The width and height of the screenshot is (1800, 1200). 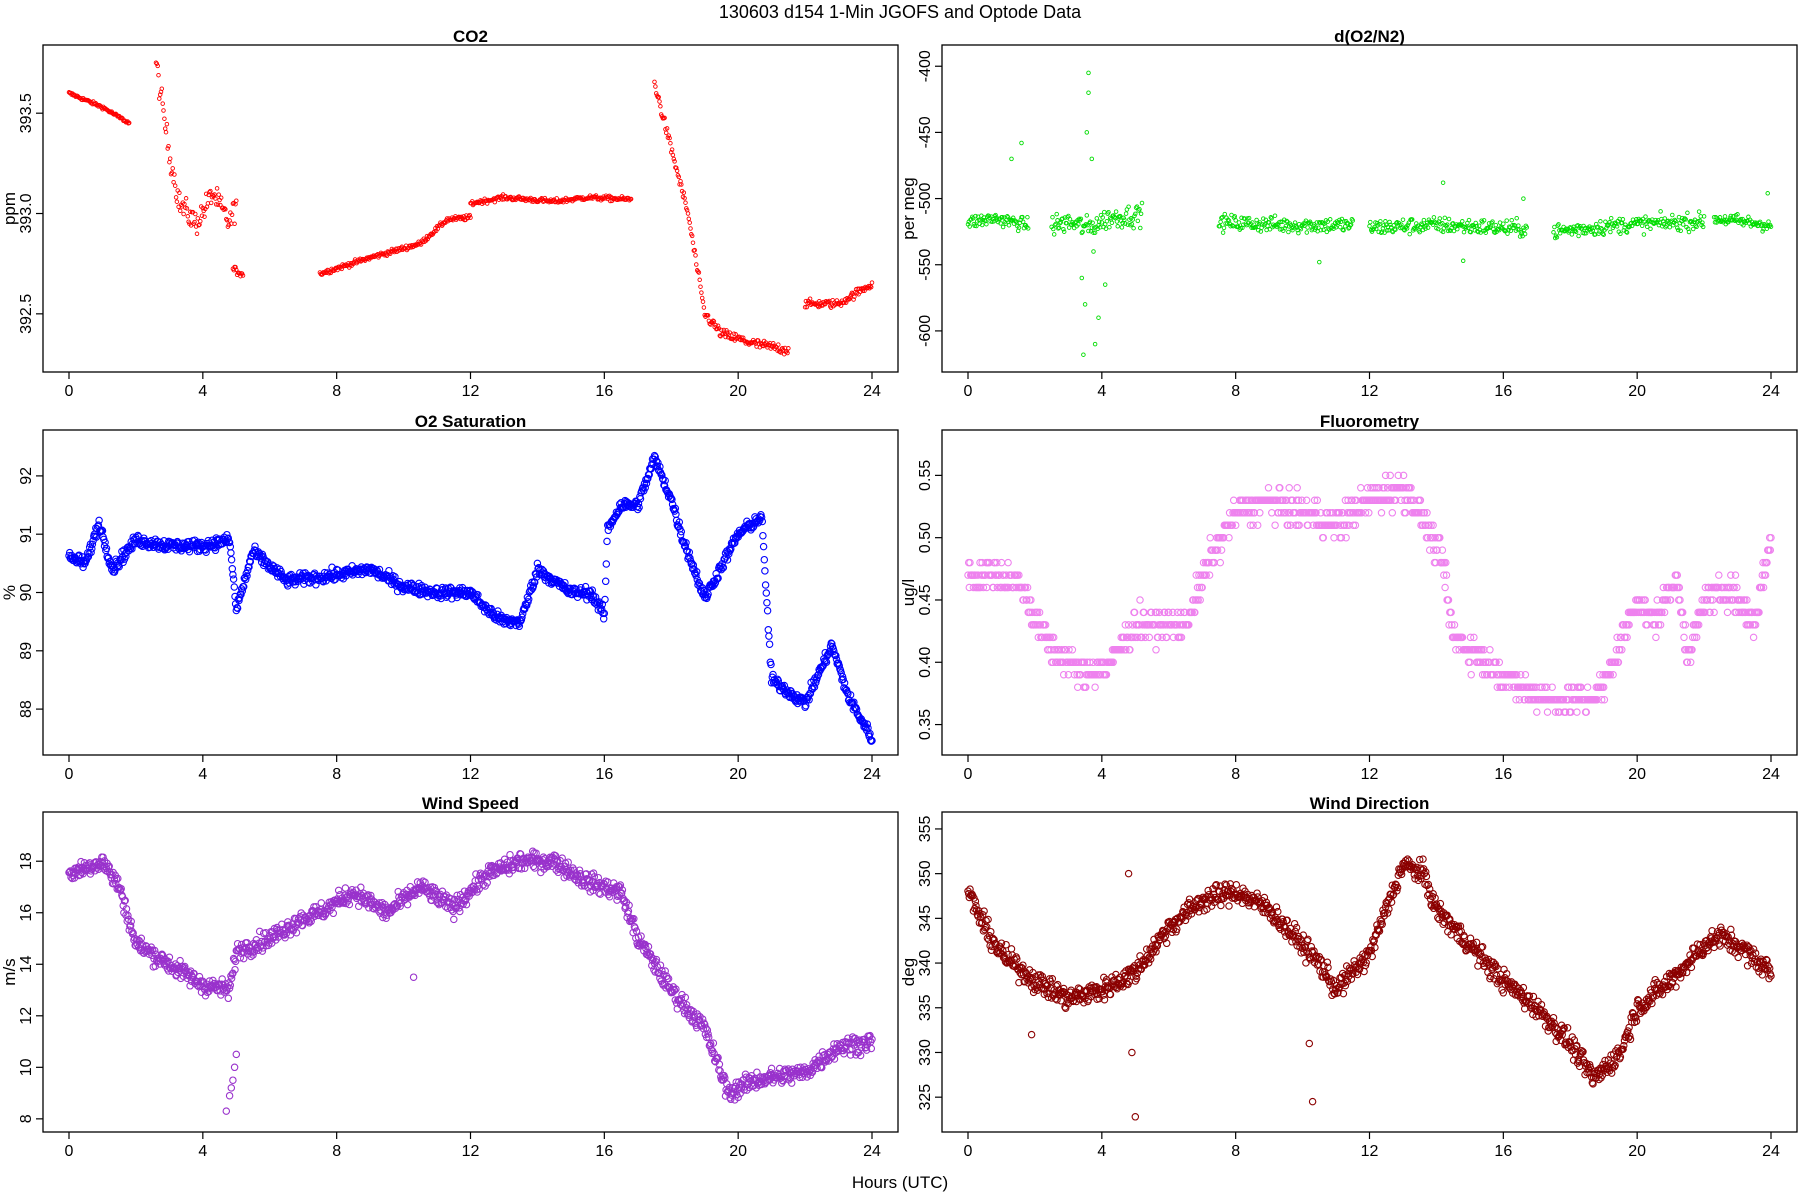 What do you see at coordinates (202, 1151) in the screenshot?
I see `x-tick-label: 4` at bounding box center [202, 1151].